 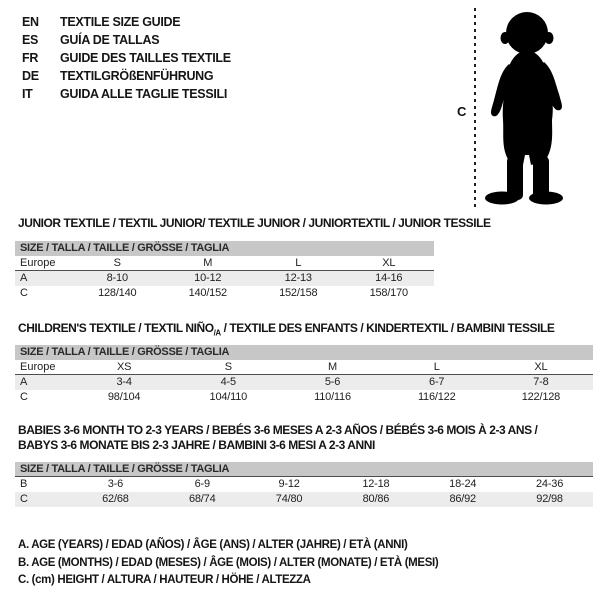 What do you see at coordinates (208, 293) in the screenshot?
I see `size-cell: 140/152` at bounding box center [208, 293].